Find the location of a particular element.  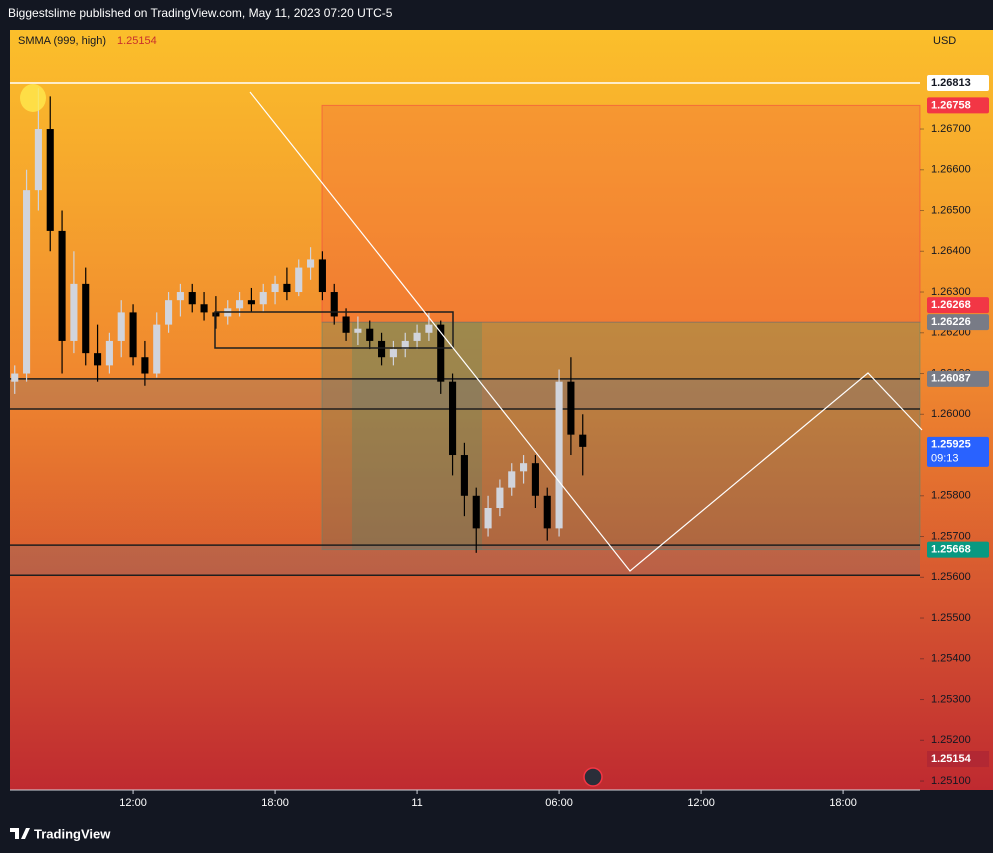

price-label-text: 1.26087 is located at coordinates (951, 379).